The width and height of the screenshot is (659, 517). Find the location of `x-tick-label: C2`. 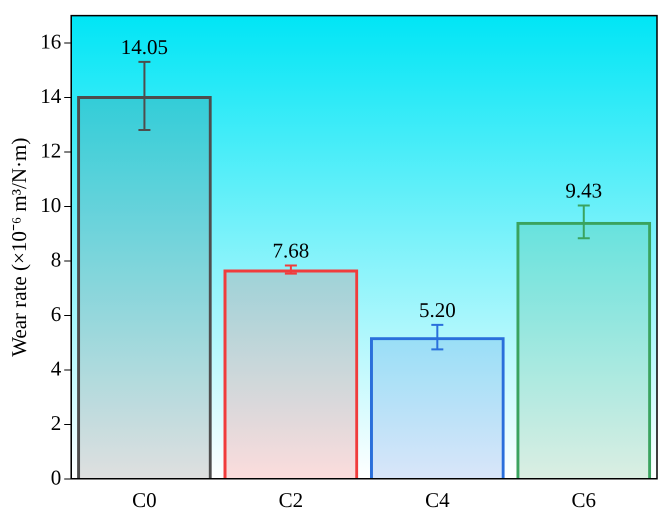

x-tick-label: C2 is located at coordinates (291, 500).